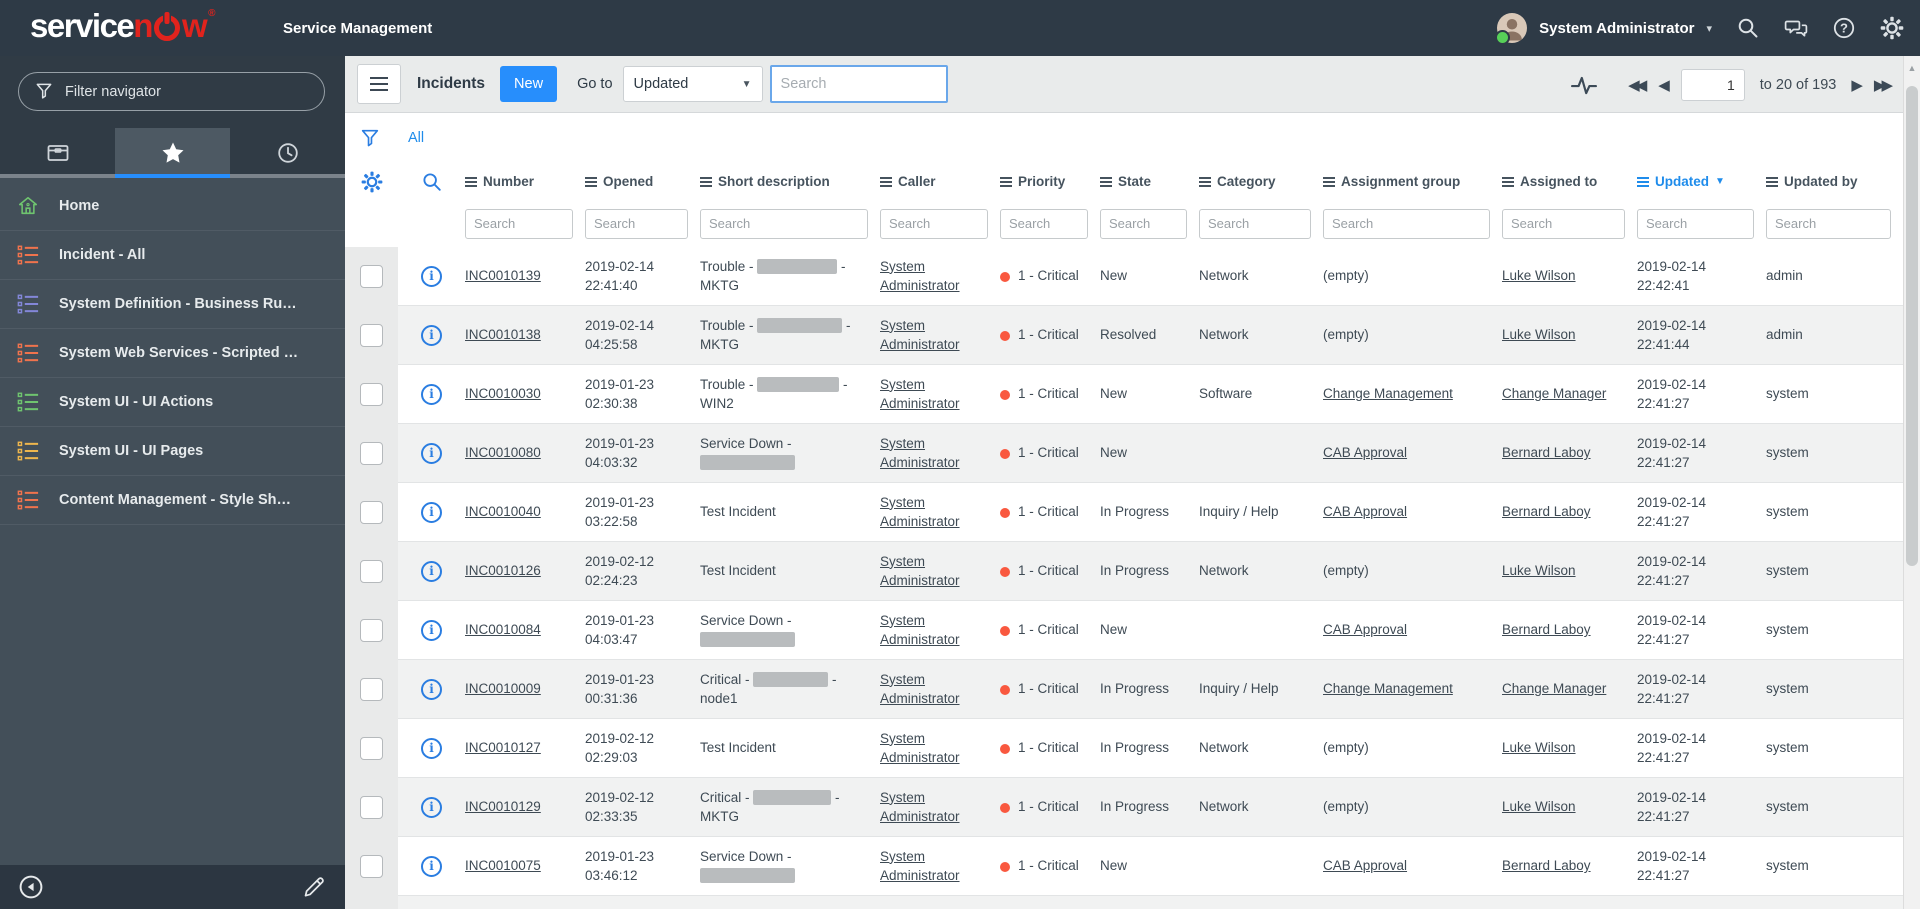 Image resolution: width=1920 pixels, height=909 pixels. Describe the element at coordinates (1701, 181) in the screenshot. I see `column-header-updated: Updated ▼` at that location.